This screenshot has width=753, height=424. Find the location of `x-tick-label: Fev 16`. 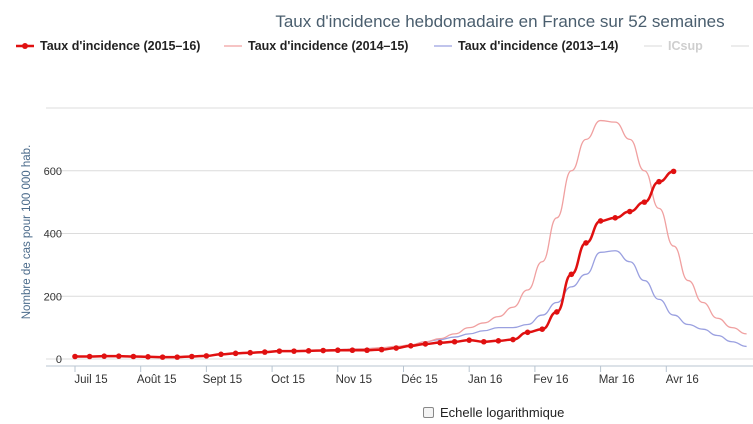

x-tick-label: Fev 16 is located at coordinates (550, 380).